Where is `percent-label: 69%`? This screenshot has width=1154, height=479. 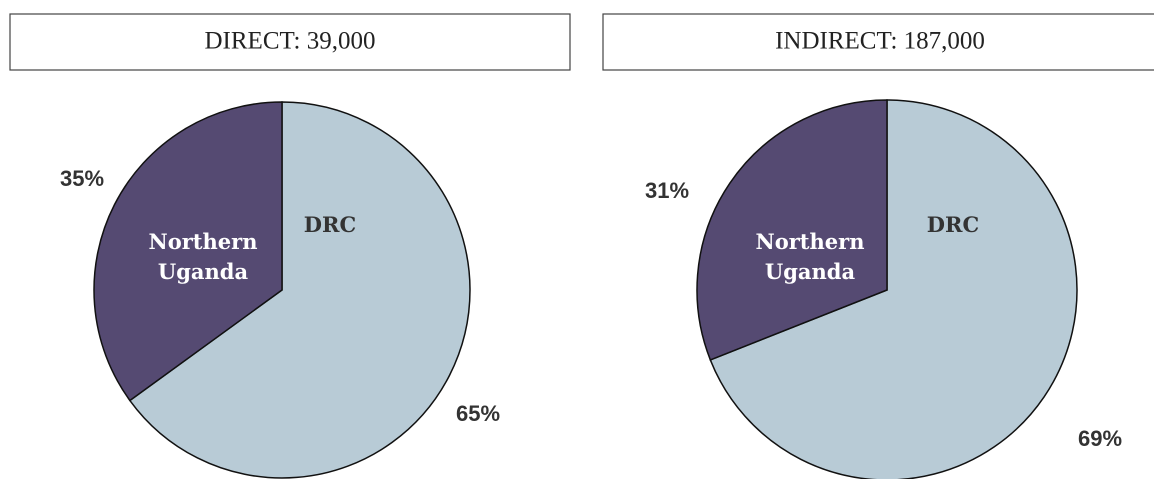 percent-label: 69% is located at coordinates (1100, 438).